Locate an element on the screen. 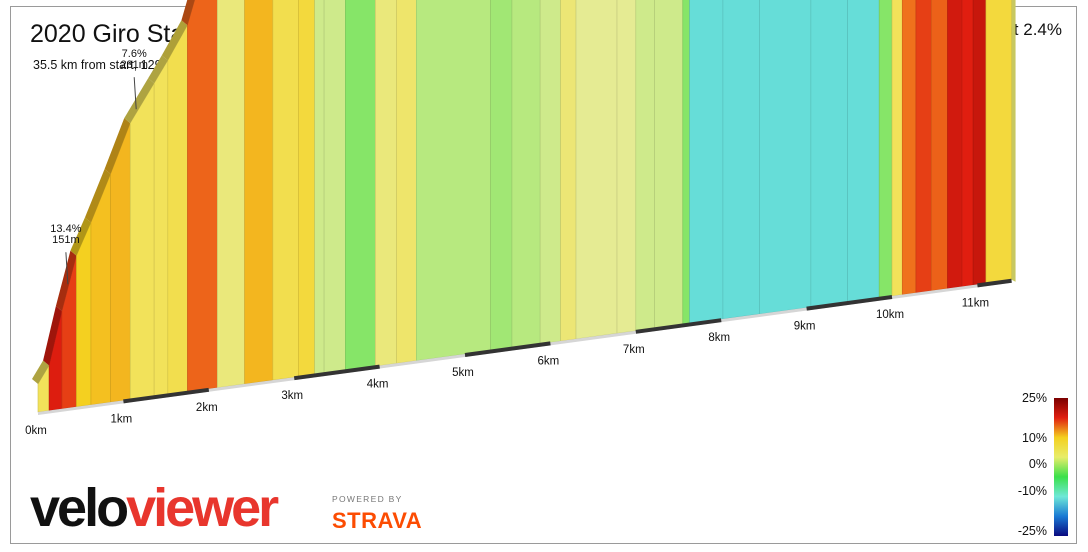  annotation-length: 151m is located at coordinates (66, 240).